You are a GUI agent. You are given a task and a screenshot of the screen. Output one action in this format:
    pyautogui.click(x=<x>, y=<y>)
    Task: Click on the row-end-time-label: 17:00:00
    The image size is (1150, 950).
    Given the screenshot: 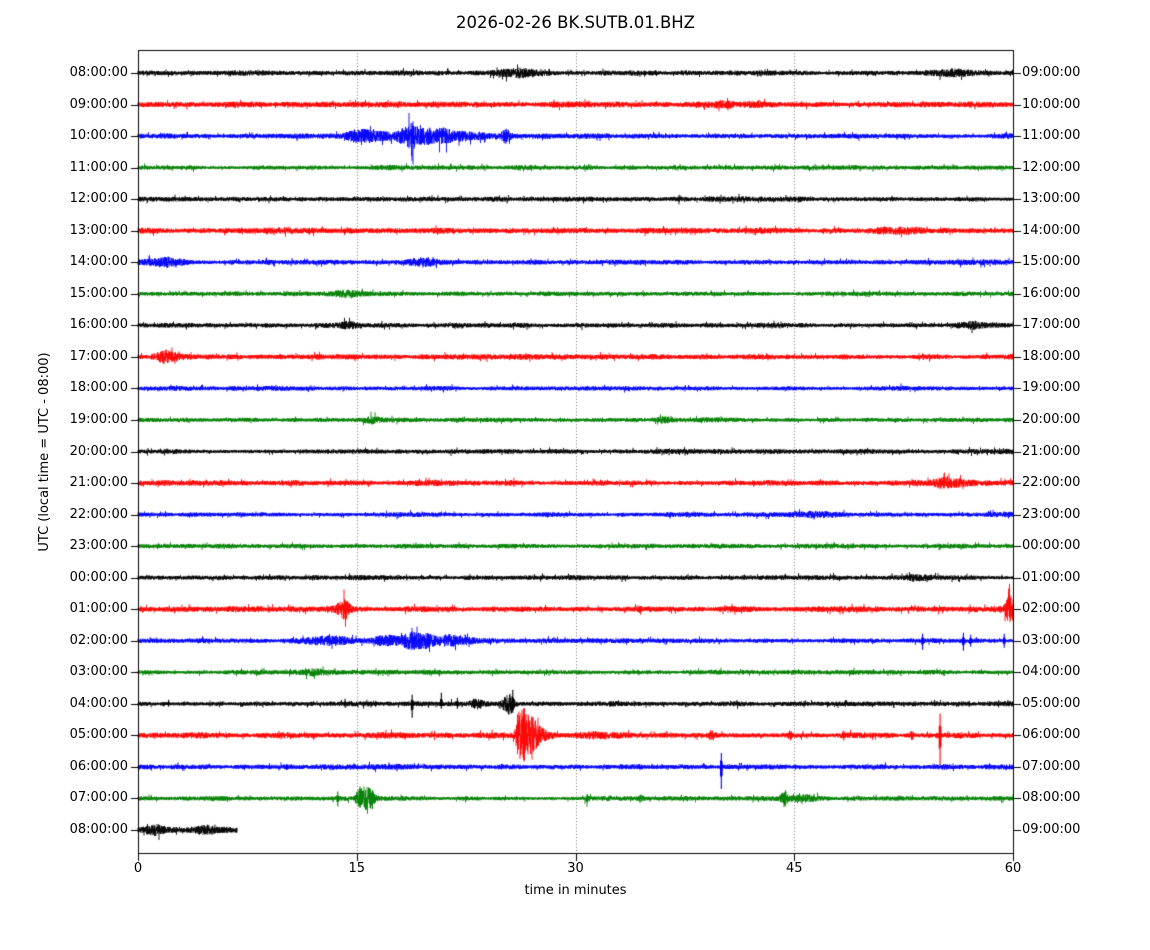 What is the action you would take?
    pyautogui.click(x=1051, y=325)
    